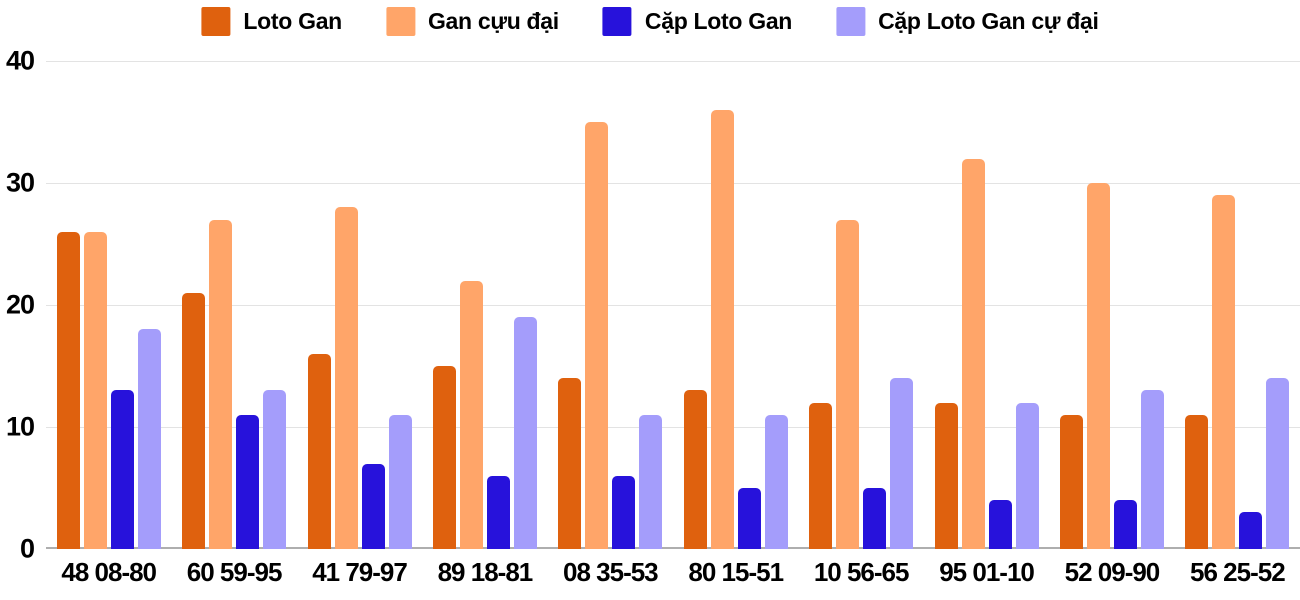  What do you see at coordinates (1112, 572) in the screenshot?
I see `x-axis-label: 52 09-90` at bounding box center [1112, 572].